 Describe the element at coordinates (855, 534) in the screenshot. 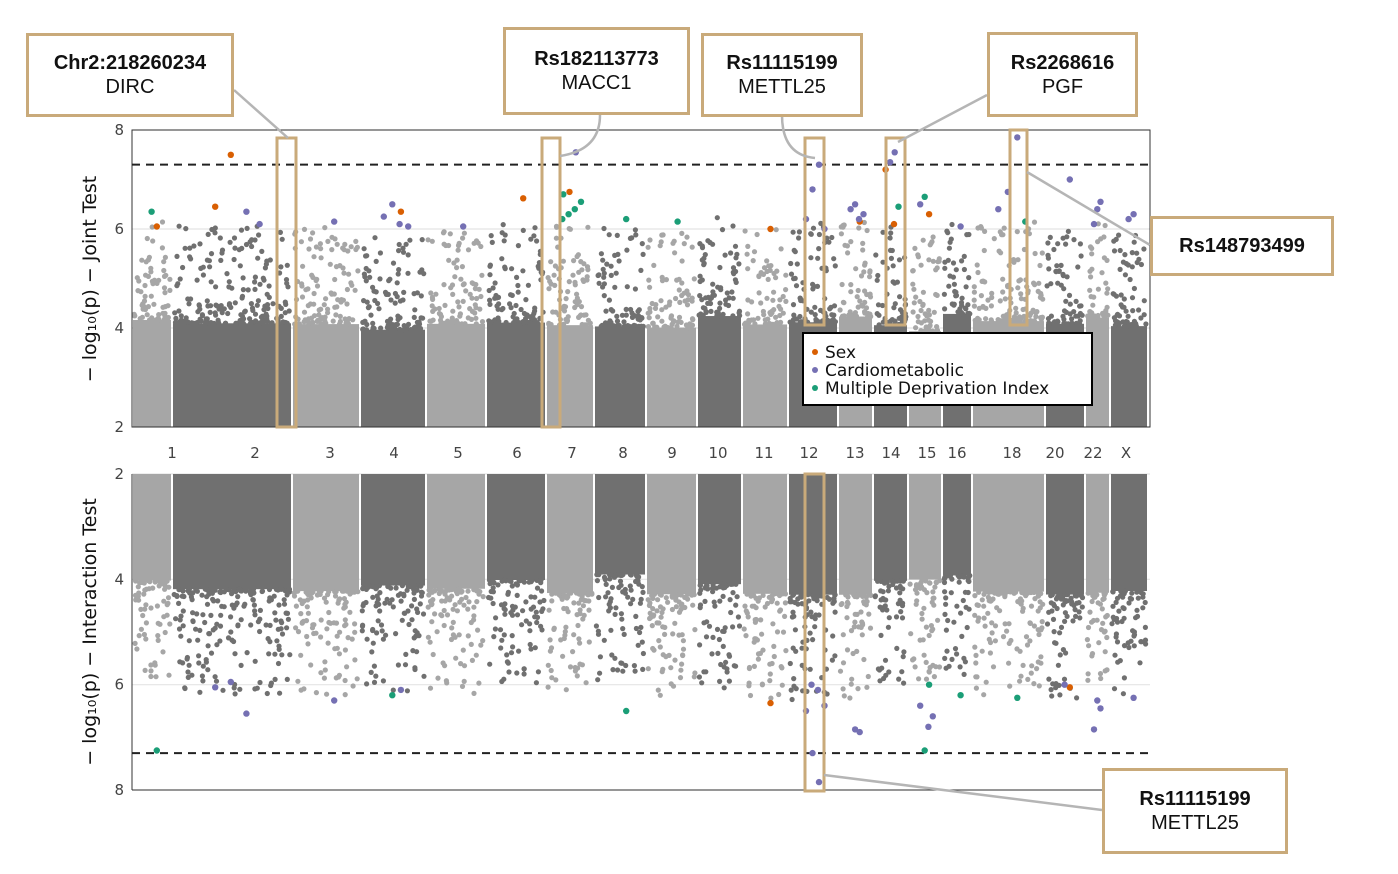

I see `interaction-chrom-band` at that location.